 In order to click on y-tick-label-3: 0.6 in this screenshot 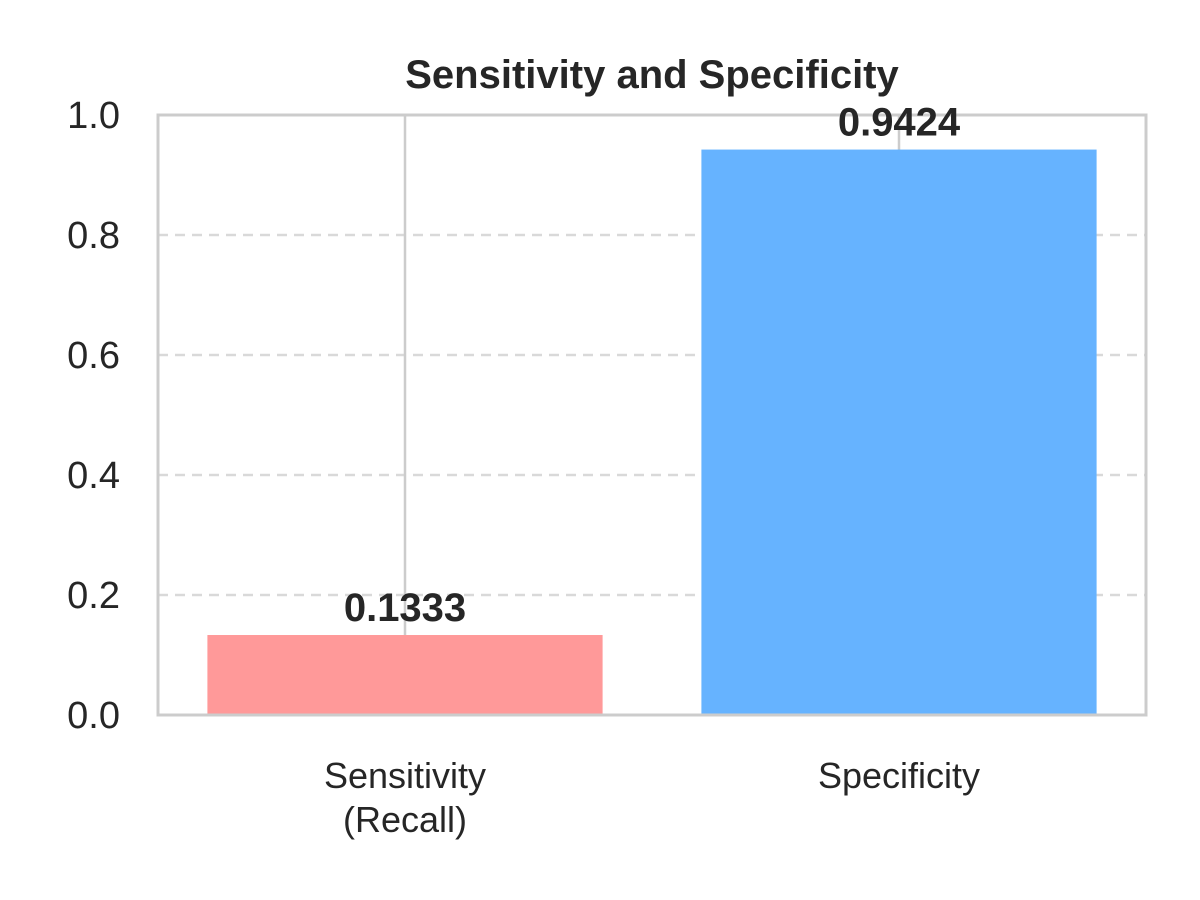, I will do `click(93, 356)`.